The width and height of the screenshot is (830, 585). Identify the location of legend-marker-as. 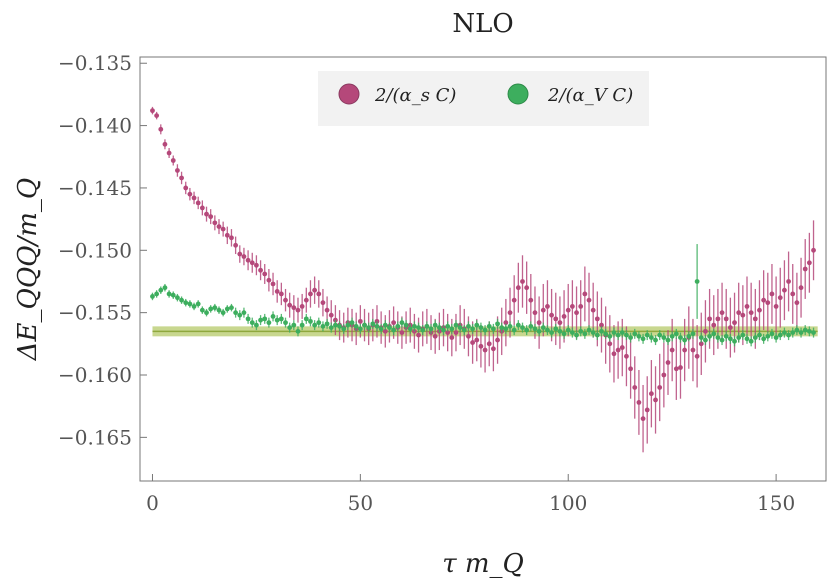
(349, 94).